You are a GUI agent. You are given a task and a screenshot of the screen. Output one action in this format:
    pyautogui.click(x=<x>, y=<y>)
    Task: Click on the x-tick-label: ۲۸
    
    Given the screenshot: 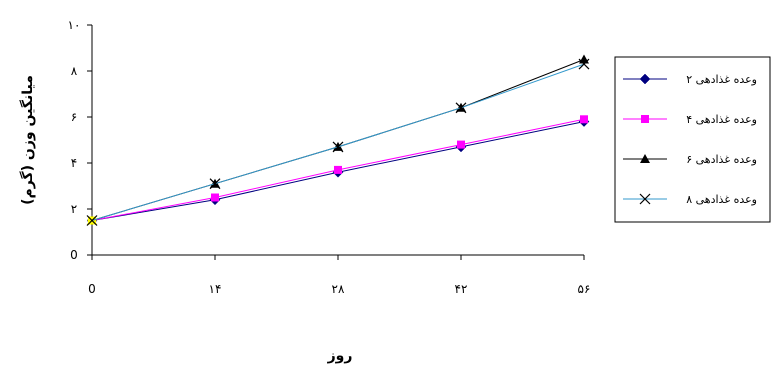 What is the action you would take?
    pyautogui.click(x=338, y=289)
    